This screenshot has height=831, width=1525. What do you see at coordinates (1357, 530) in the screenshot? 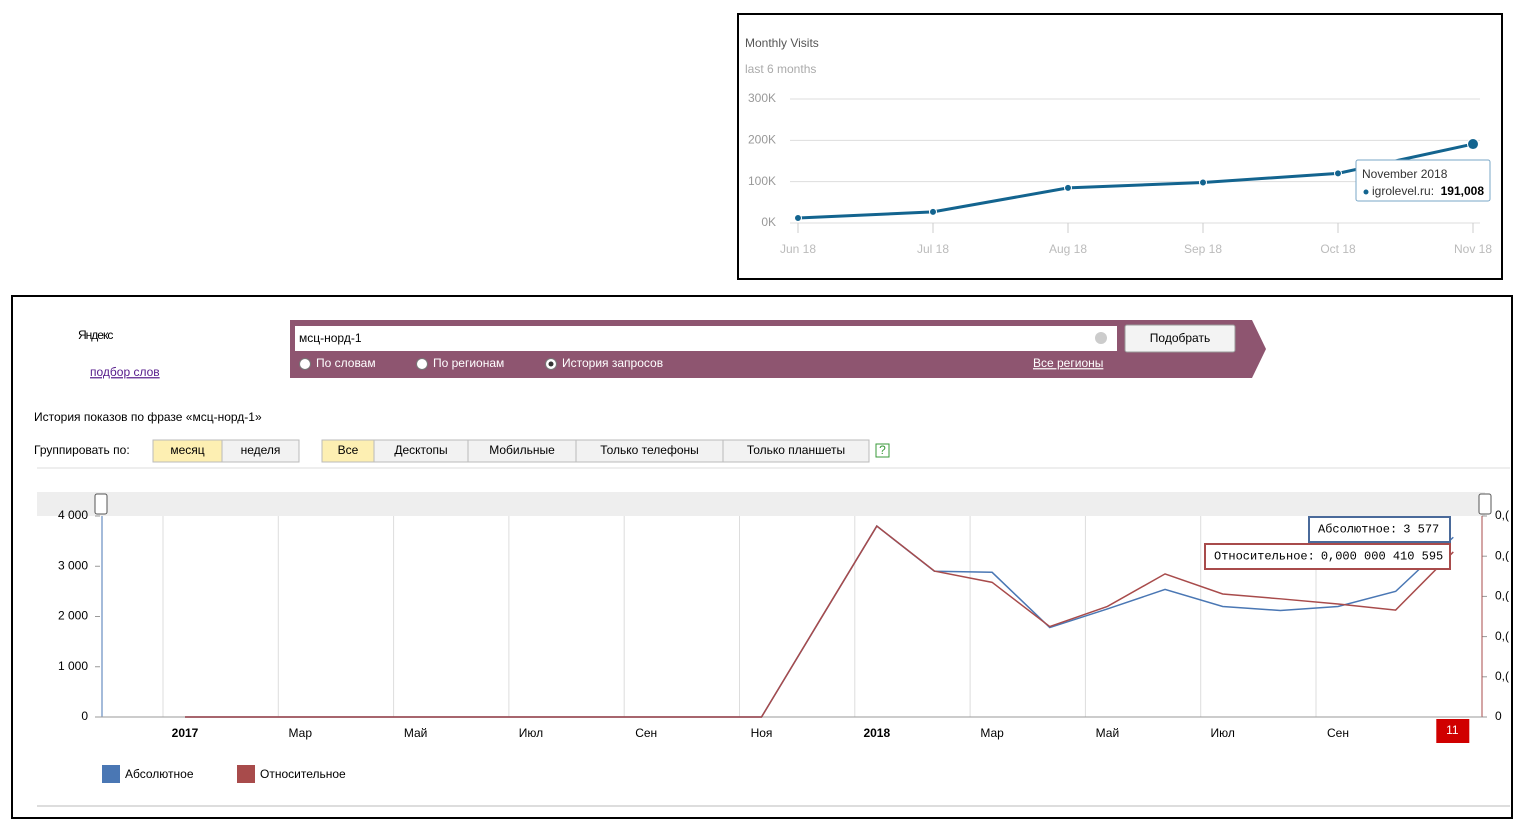
I see `tooltip-label: Абсолютное:` at bounding box center [1357, 530].